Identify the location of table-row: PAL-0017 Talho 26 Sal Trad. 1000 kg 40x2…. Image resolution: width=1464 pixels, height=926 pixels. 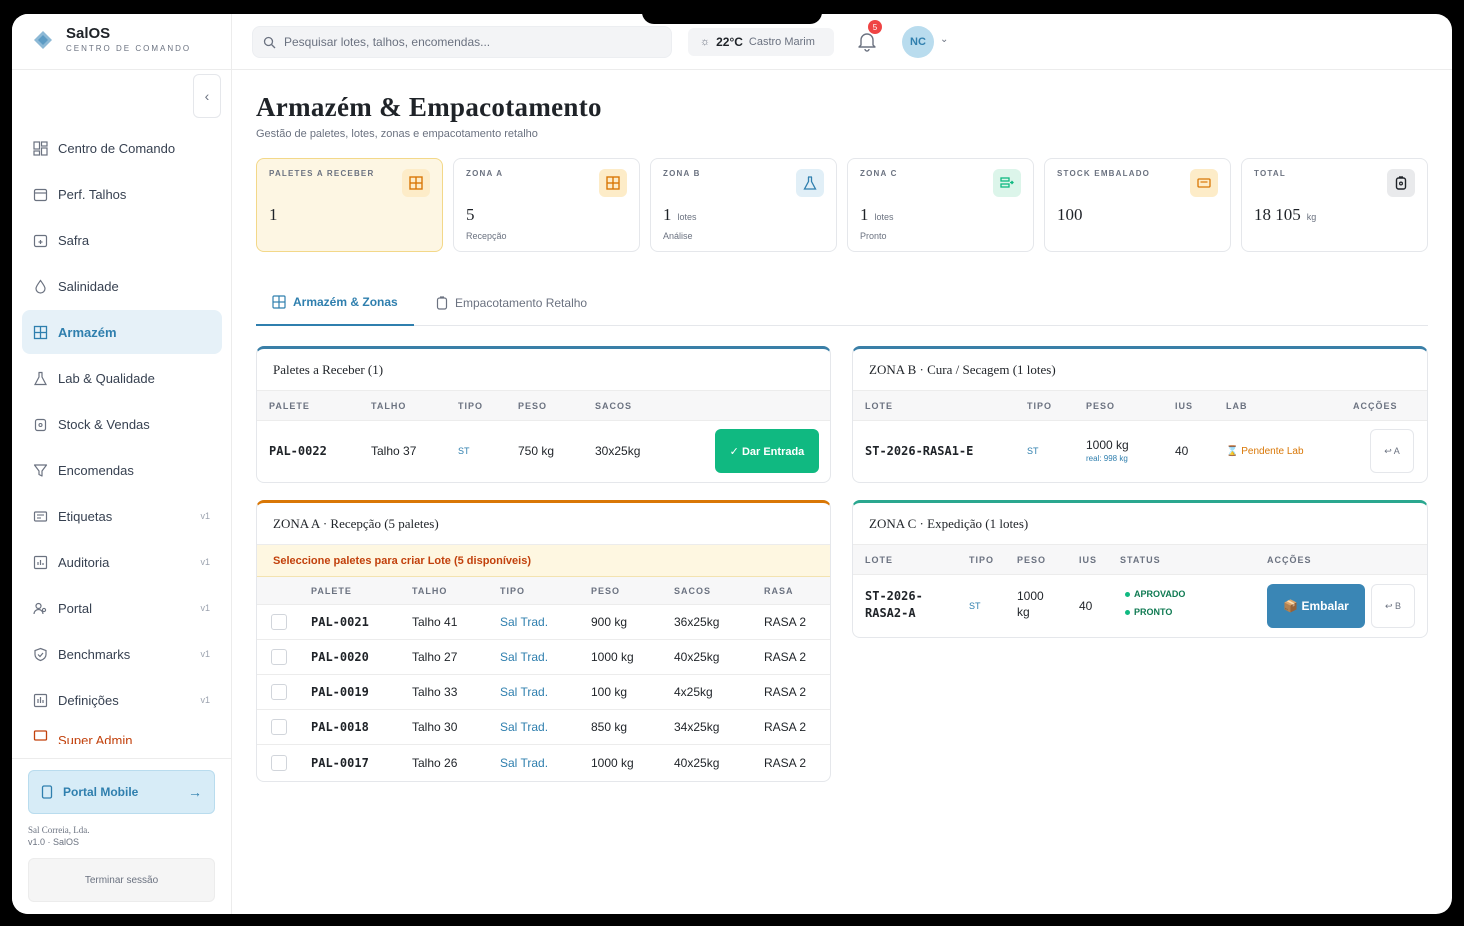
(543, 762).